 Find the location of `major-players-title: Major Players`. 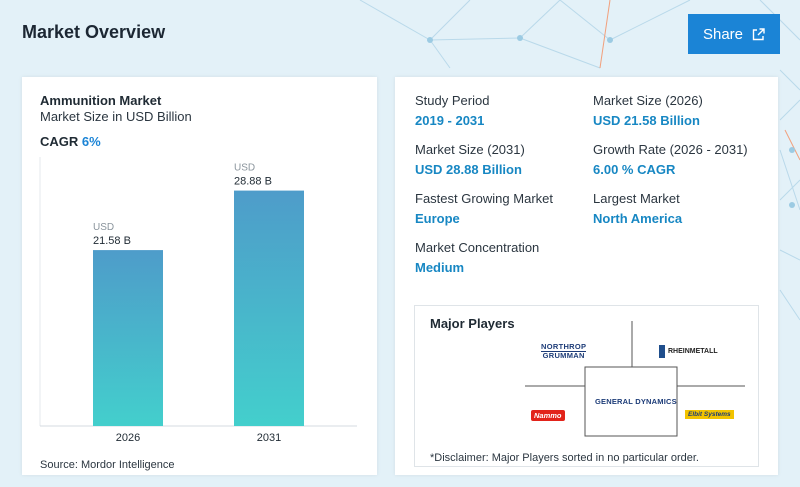

major-players-title: Major Players is located at coordinates (472, 323).